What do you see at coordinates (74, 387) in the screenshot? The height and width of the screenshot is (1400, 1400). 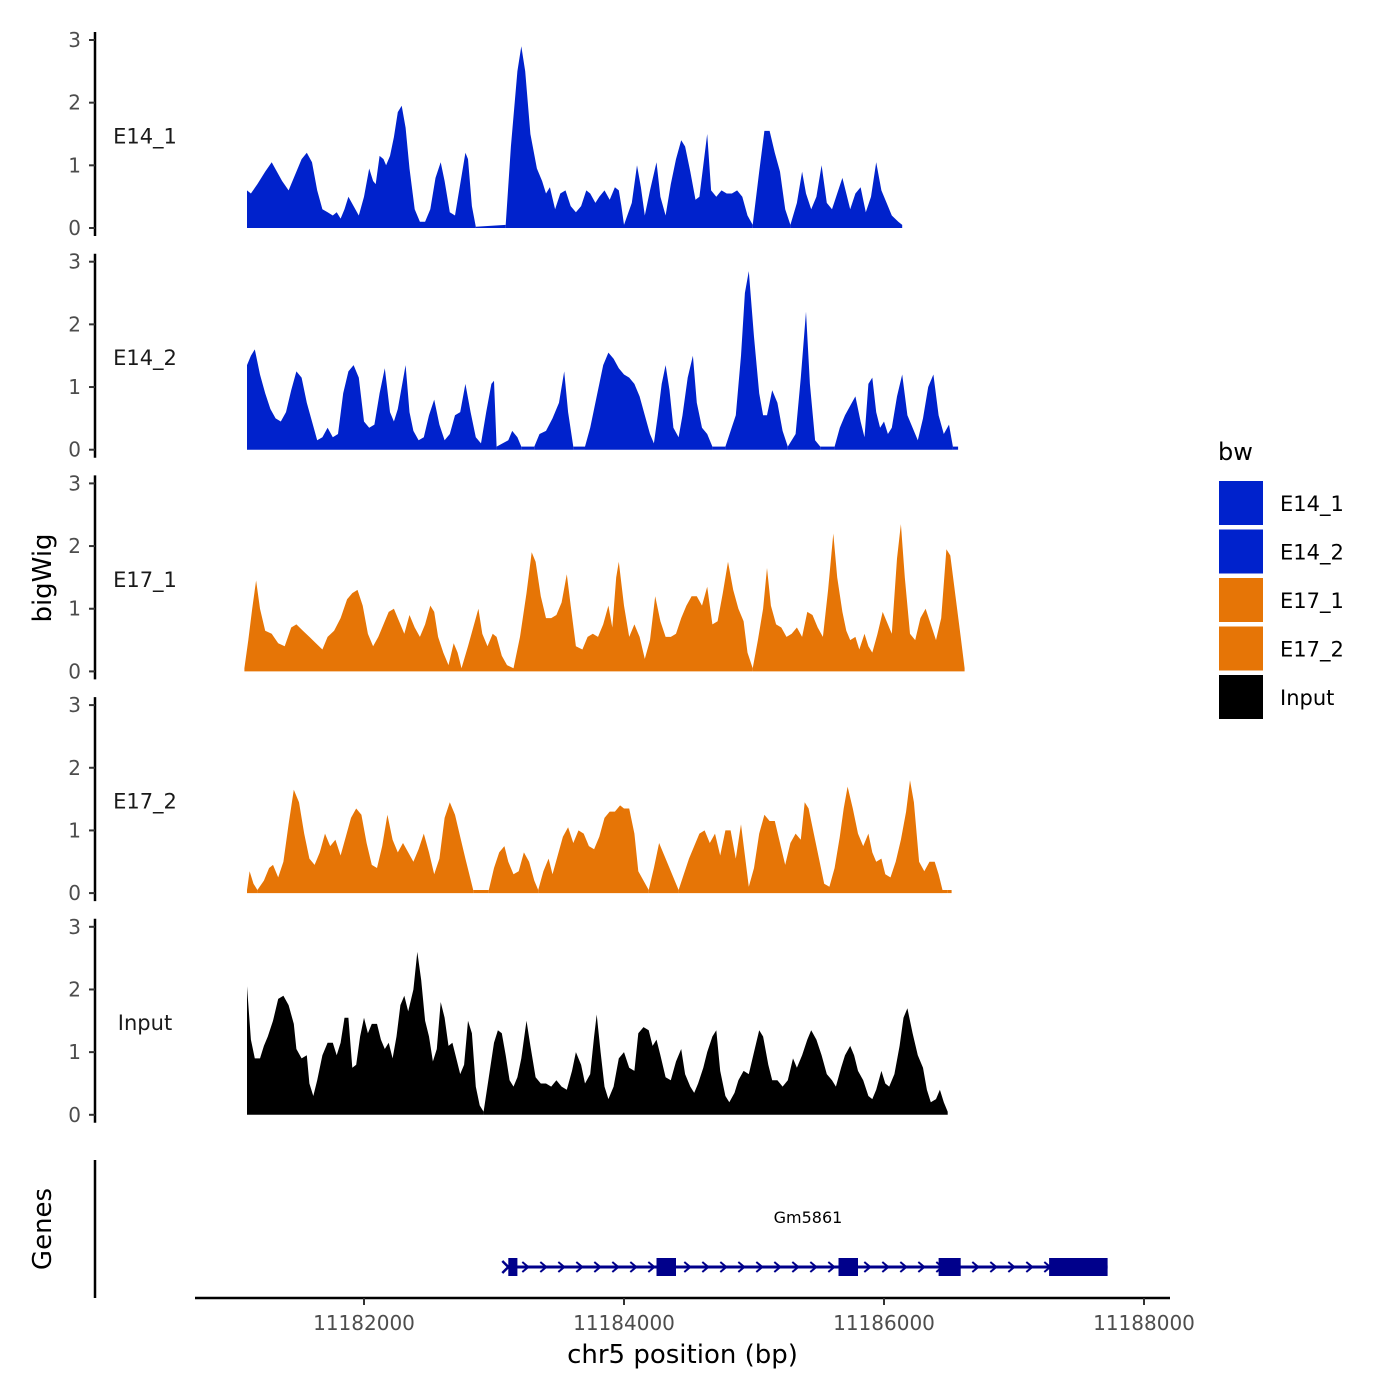 I see `y-tick-label-e14-2: 1` at bounding box center [74, 387].